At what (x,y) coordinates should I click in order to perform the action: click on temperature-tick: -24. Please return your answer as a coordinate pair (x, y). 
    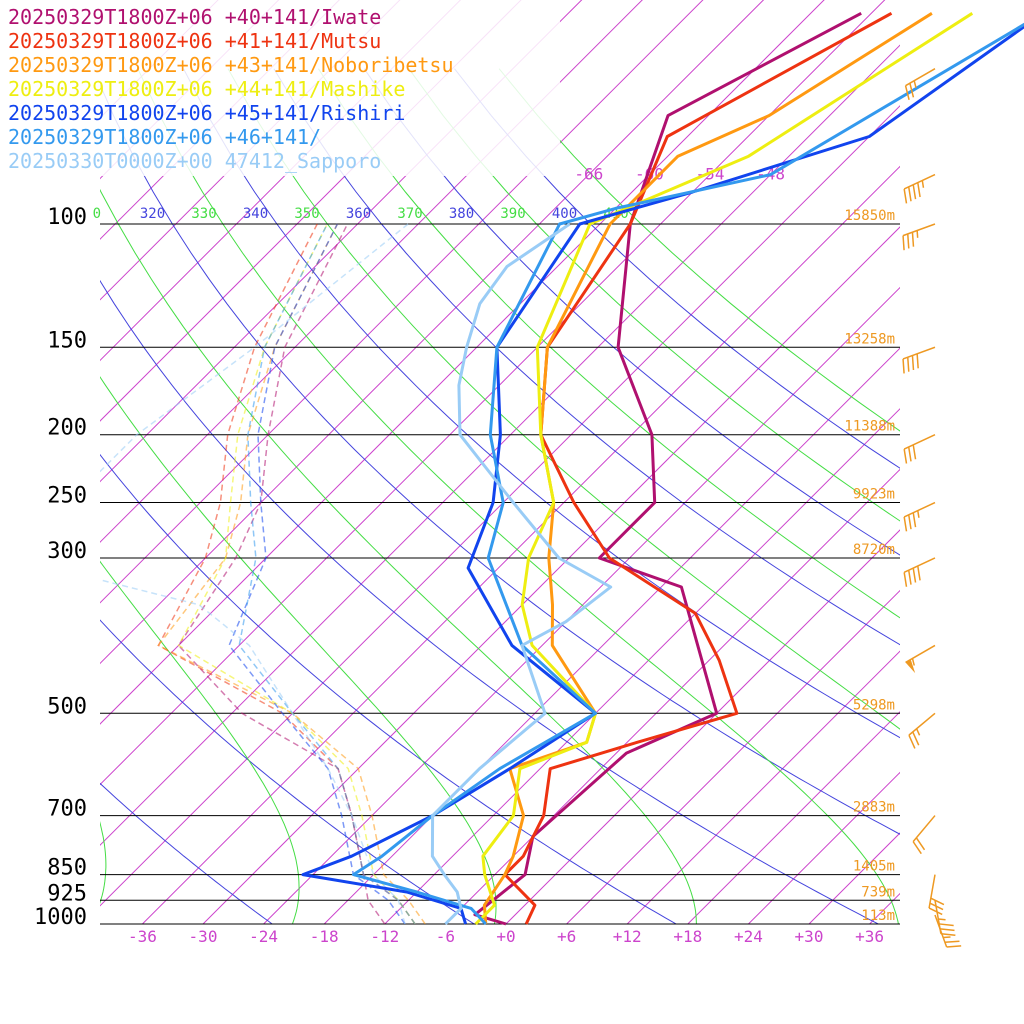
    Looking at the image, I should click on (263, 936).